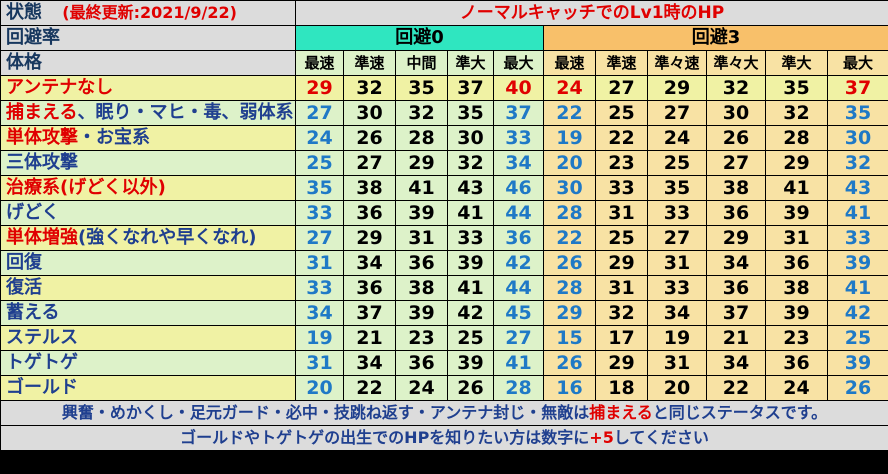 The width and height of the screenshot is (888, 474). I want to click on hp-cell-evasion0: 45, so click(518, 313).